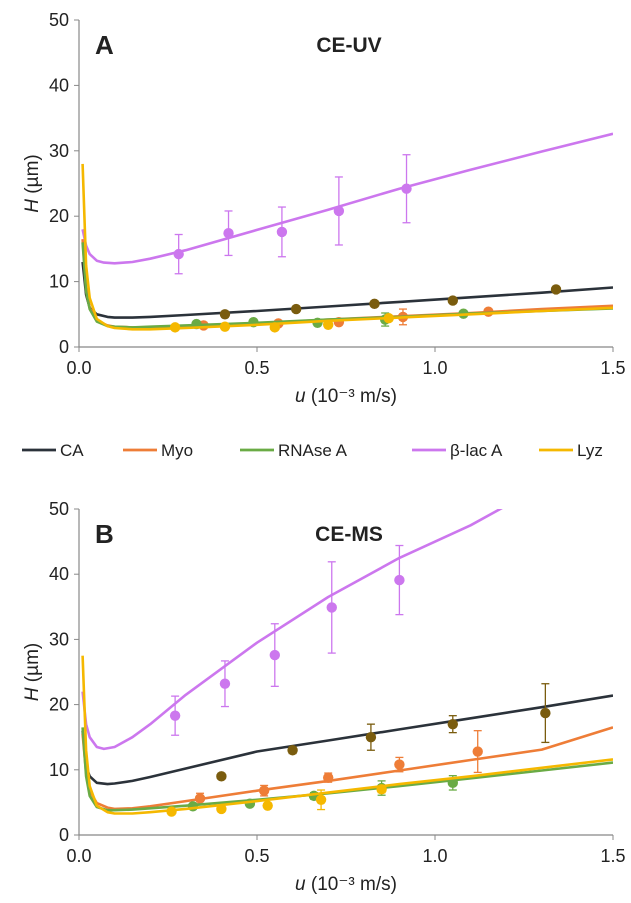 This screenshot has width=631, height=903. What do you see at coordinates (348, 45) in the screenshot?
I see `panel-a-title: CE-UV` at bounding box center [348, 45].